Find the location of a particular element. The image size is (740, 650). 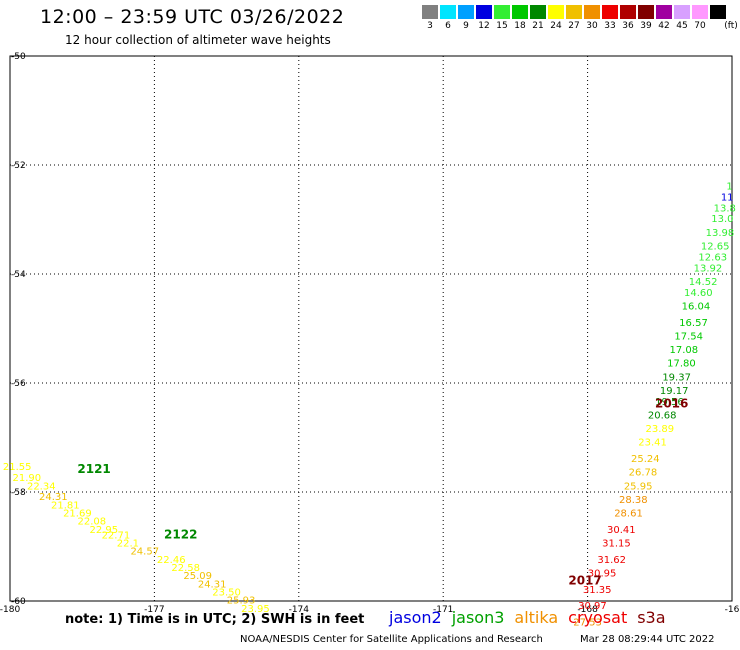

pass-label: 2121 is located at coordinates (93, 469).